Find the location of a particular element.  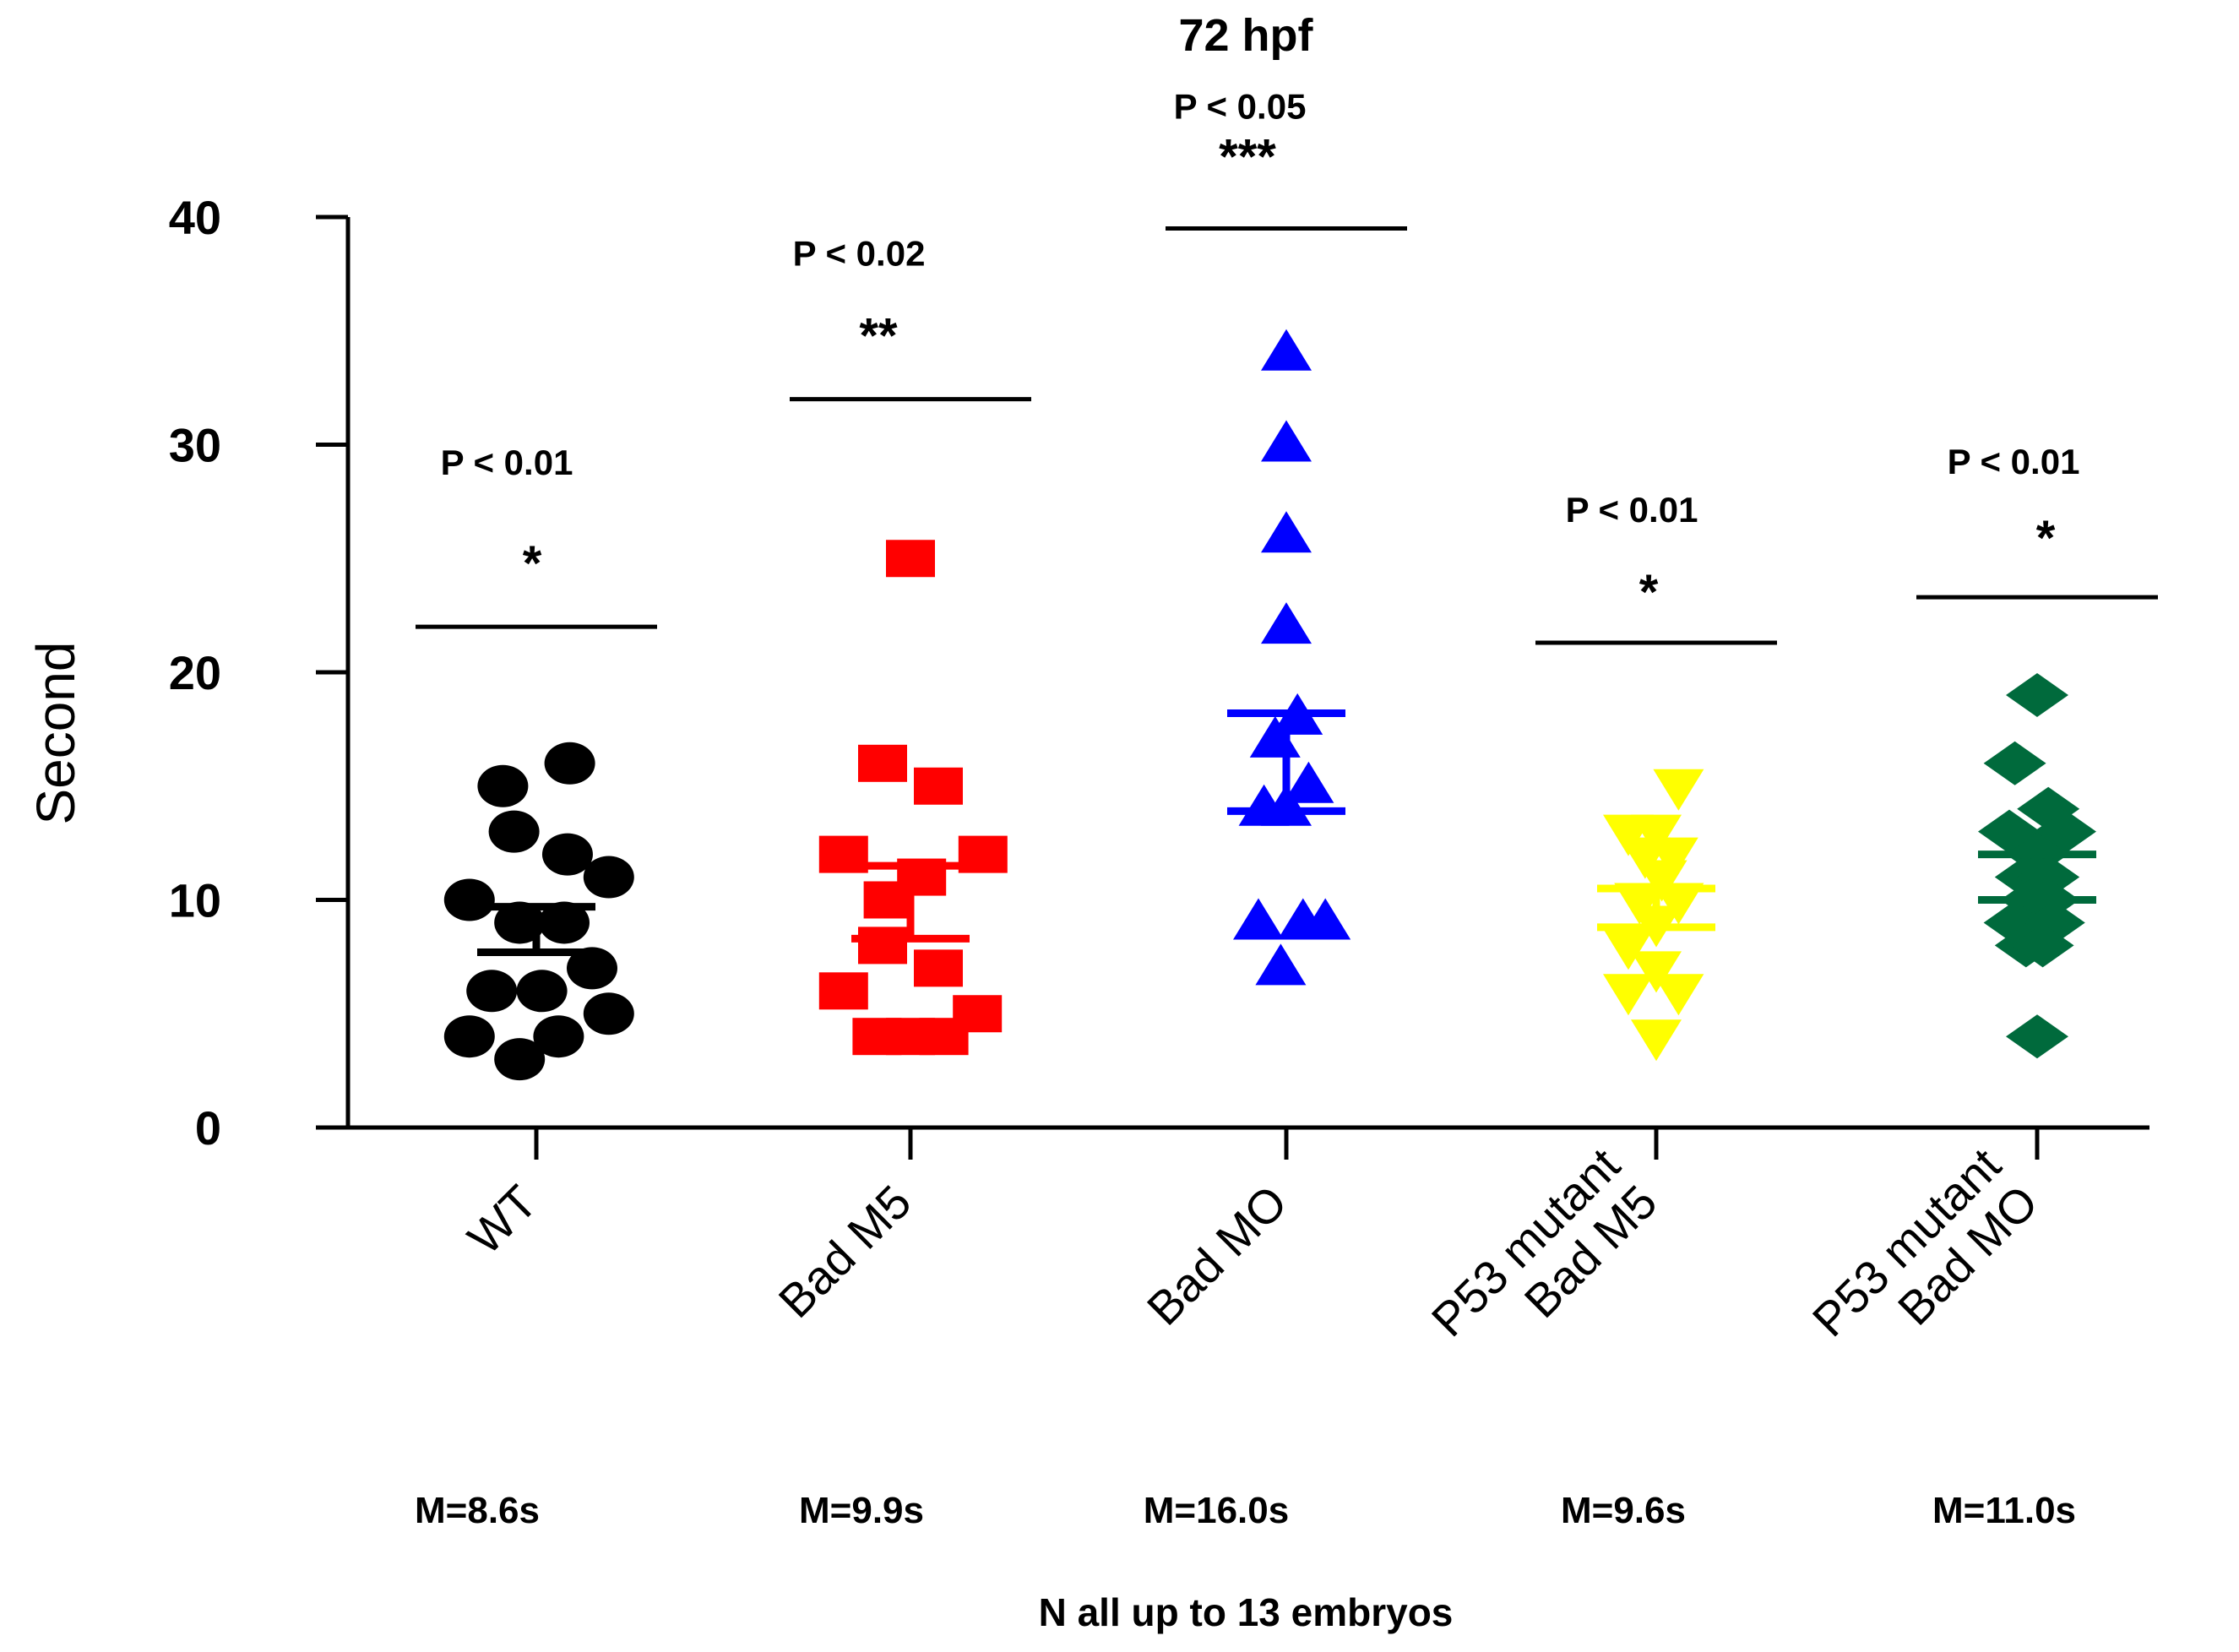

mean-value-label: M=8.6s is located at coordinates (477, 1510).